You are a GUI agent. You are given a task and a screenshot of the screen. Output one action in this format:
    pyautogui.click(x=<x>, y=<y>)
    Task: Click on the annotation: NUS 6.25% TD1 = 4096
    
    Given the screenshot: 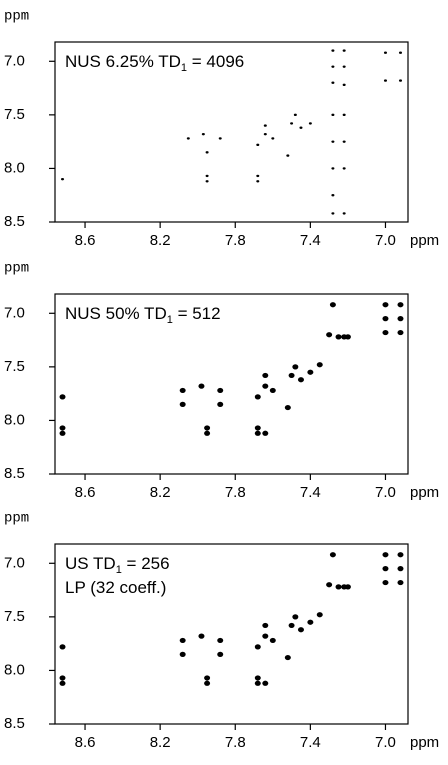 What is the action you would take?
    pyautogui.click(x=154, y=62)
    